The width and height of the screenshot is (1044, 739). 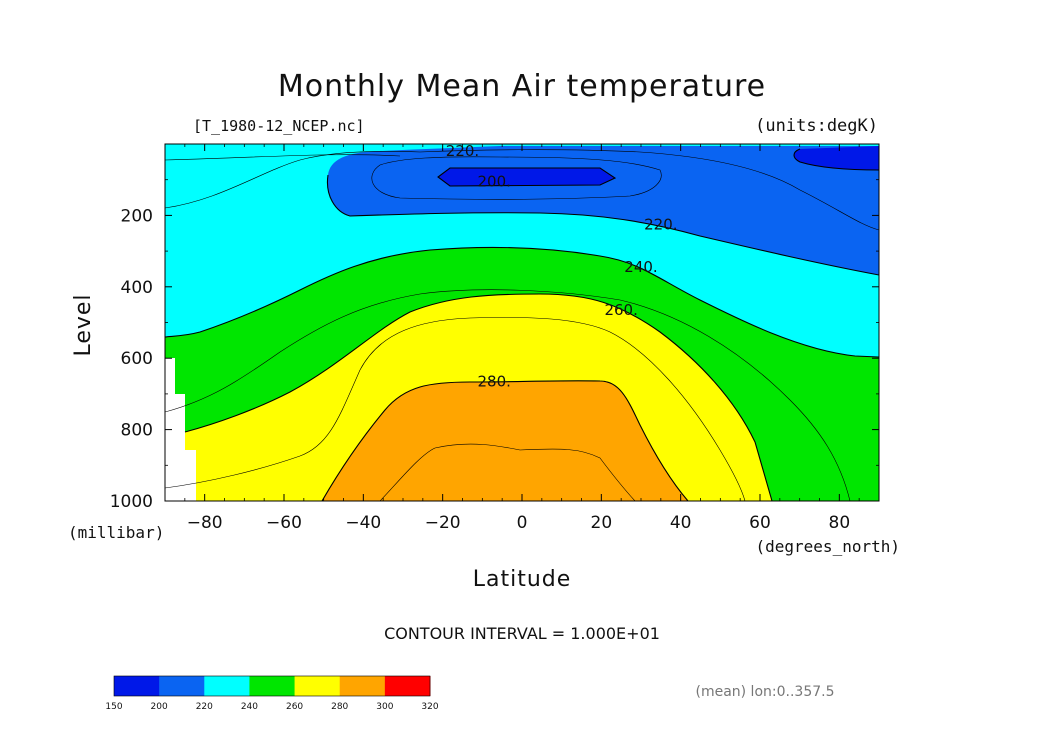 What do you see at coordinates (828, 546) in the screenshot?
I see `x-units-label: (degrees_north)` at bounding box center [828, 546].